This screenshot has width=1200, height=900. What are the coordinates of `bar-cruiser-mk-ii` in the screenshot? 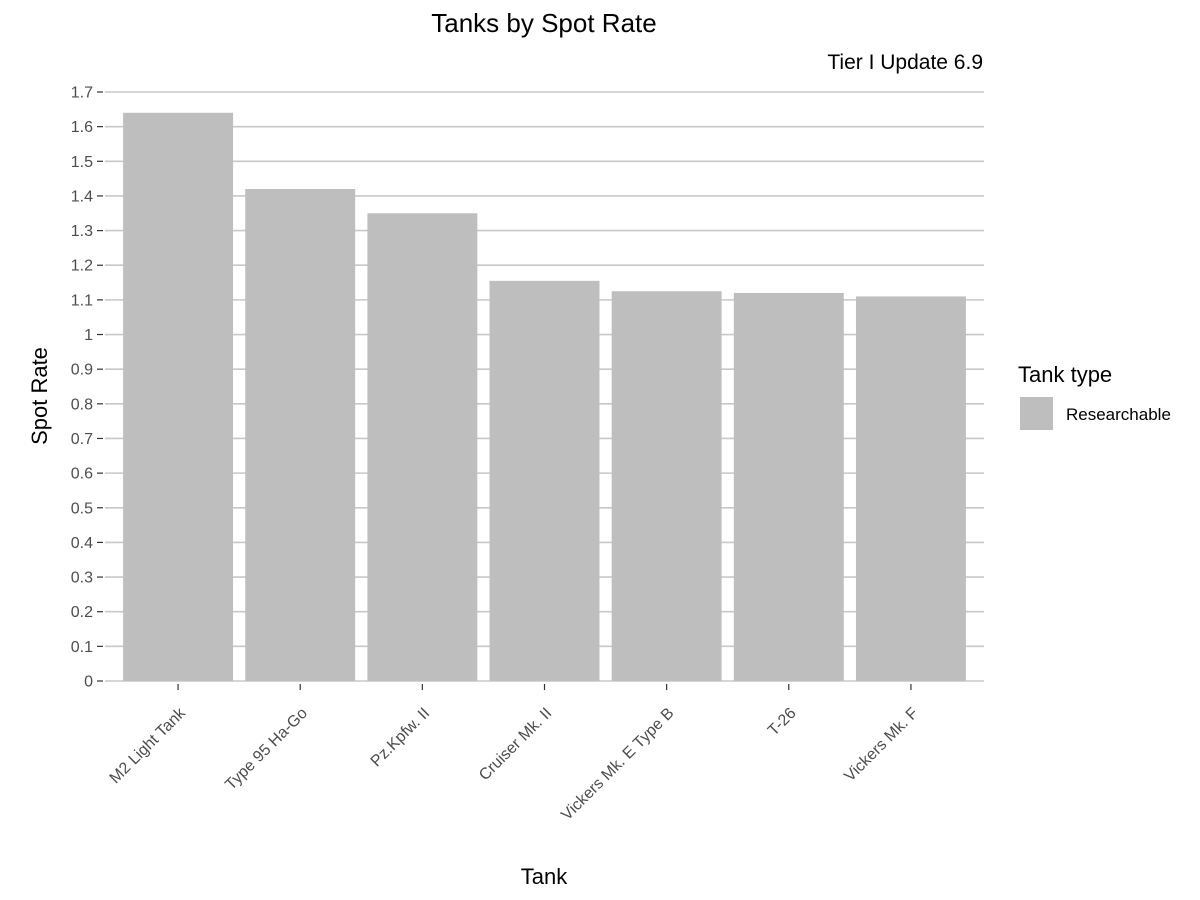 It's located at (544, 480).